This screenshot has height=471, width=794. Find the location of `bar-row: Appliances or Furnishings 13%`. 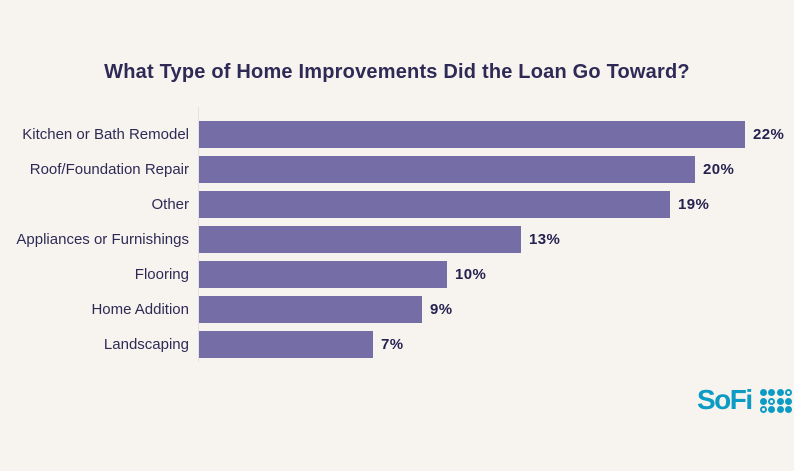

bar-row: Appliances or Furnishings 13% is located at coordinates (397, 239).